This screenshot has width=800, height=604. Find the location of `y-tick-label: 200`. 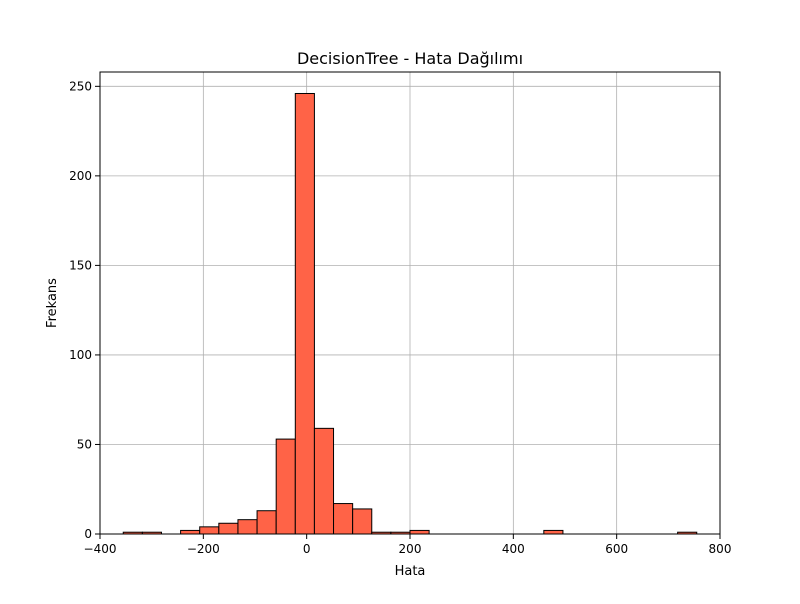

y-tick-label: 200 is located at coordinates (80, 176).